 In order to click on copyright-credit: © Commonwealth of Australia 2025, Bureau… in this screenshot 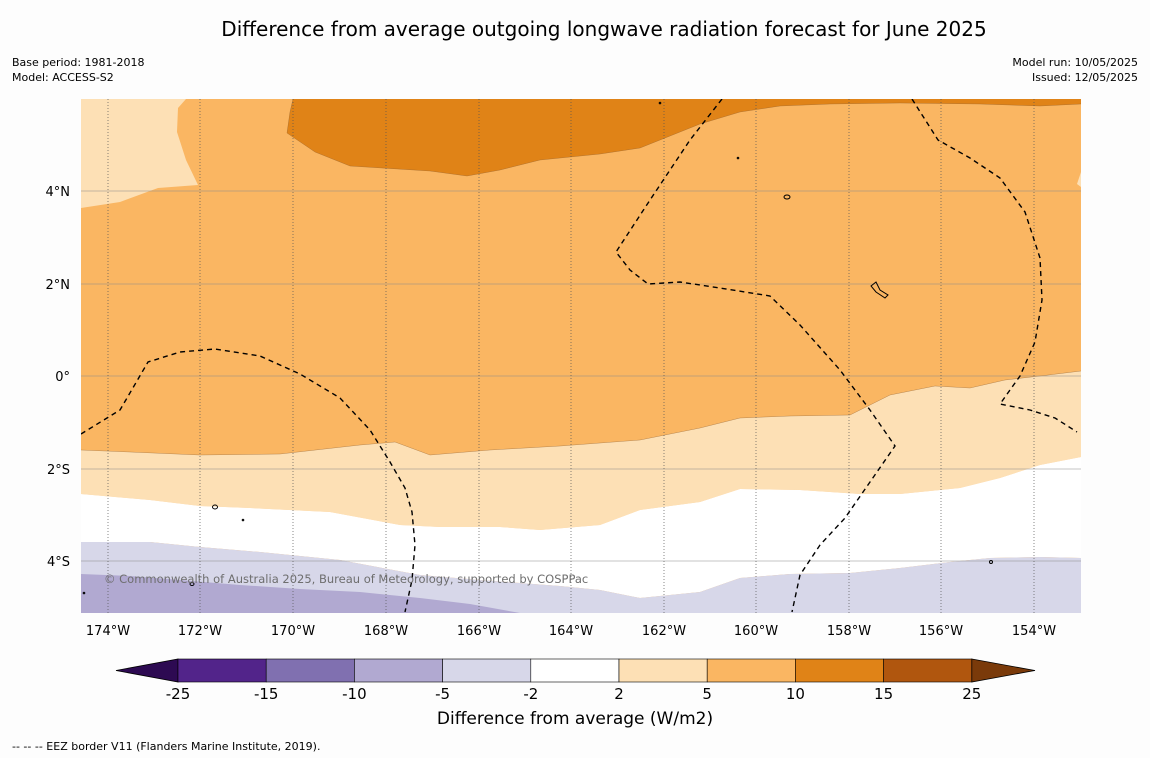, I will do `click(346, 579)`.